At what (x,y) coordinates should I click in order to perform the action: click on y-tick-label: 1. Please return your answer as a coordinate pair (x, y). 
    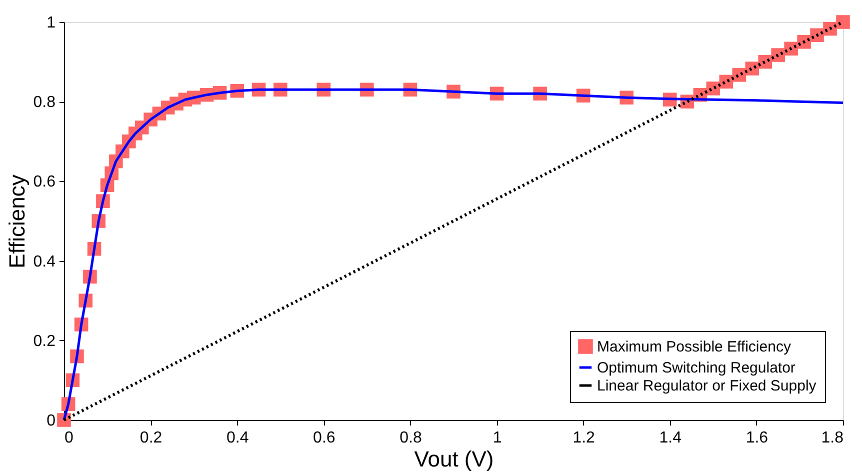
    Looking at the image, I should click on (51, 23).